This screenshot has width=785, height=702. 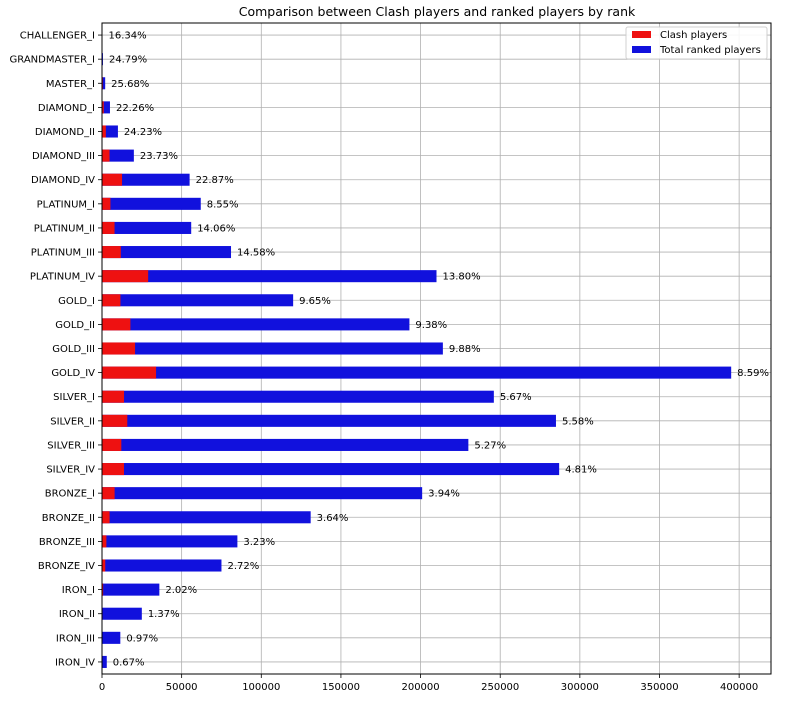 I want to click on y-tick-label: PLATINUM_I, so click(x=66, y=204).